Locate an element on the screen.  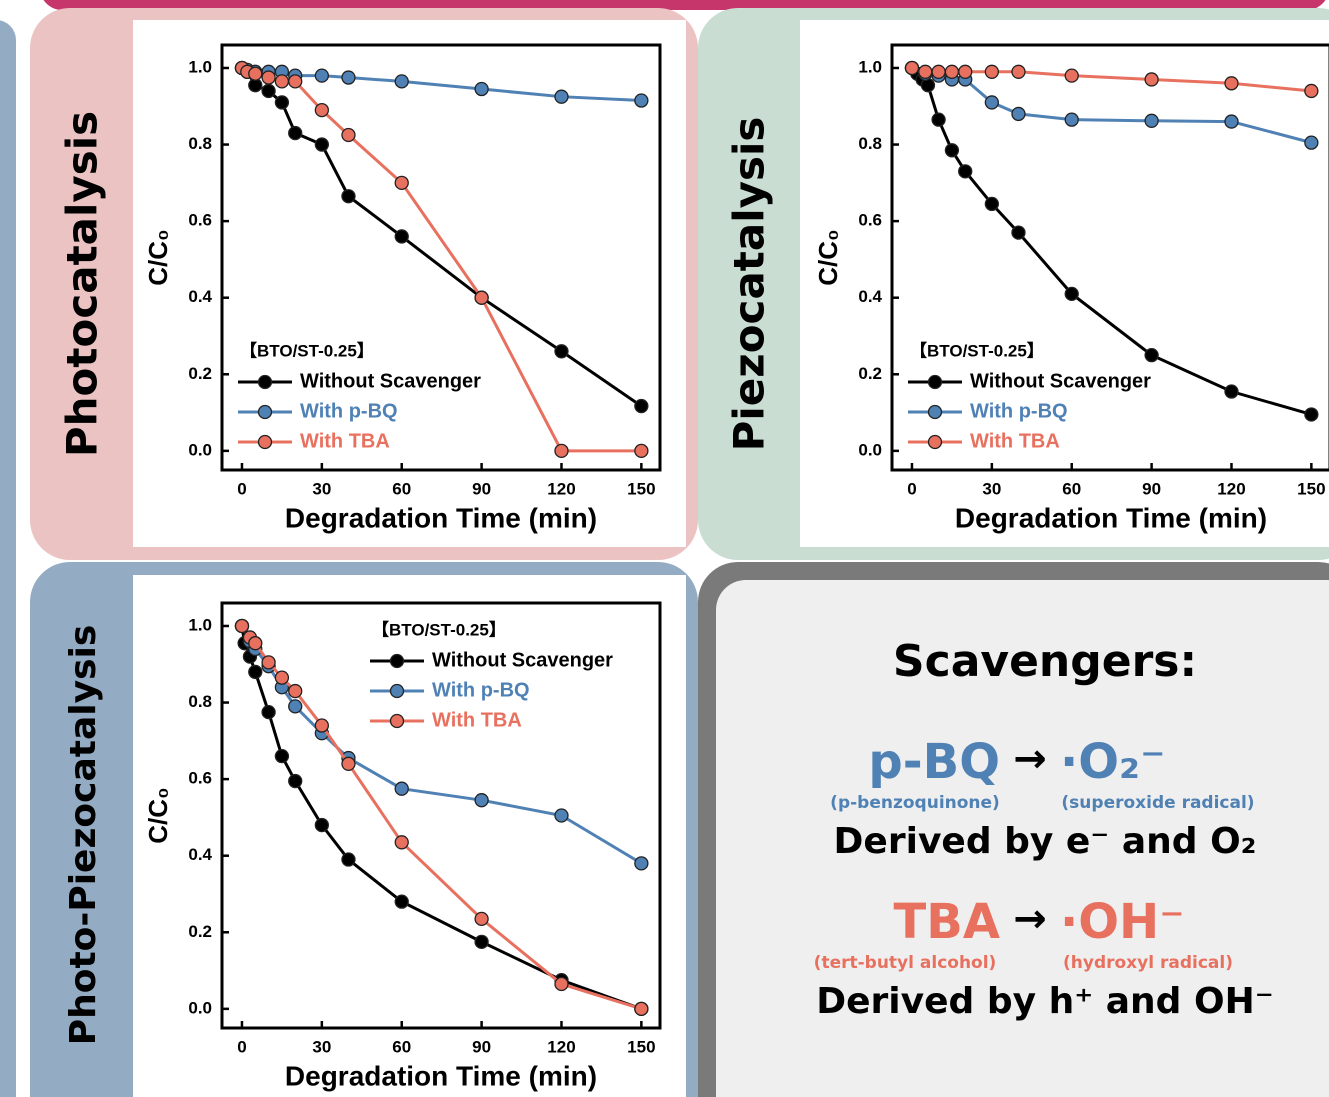
species: ·O₂⁻ is located at coordinates (1112, 762).